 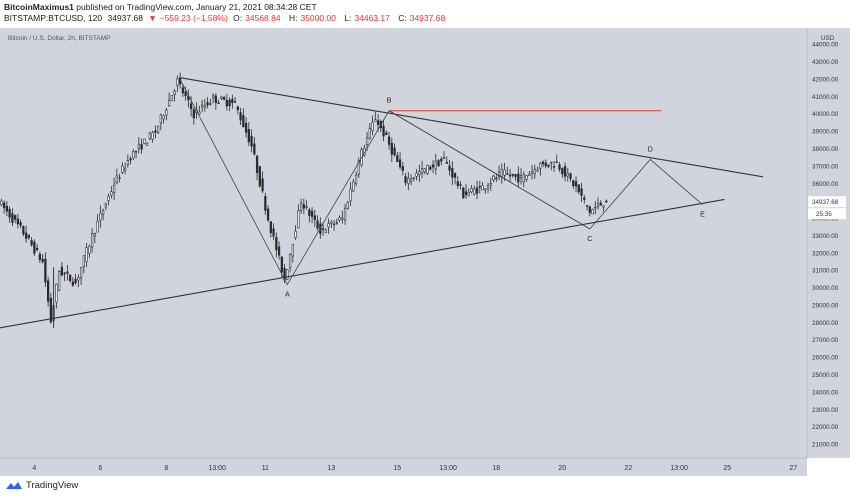 I want to click on x-tick-label: 25, so click(x=727, y=468).